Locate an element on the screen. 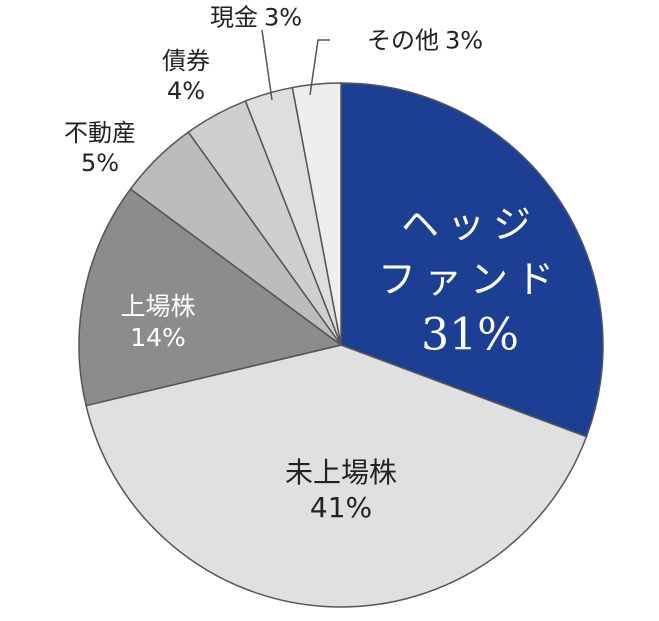 The height and width of the screenshot is (621, 659). category-label: 上場株 is located at coordinates (158, 306).